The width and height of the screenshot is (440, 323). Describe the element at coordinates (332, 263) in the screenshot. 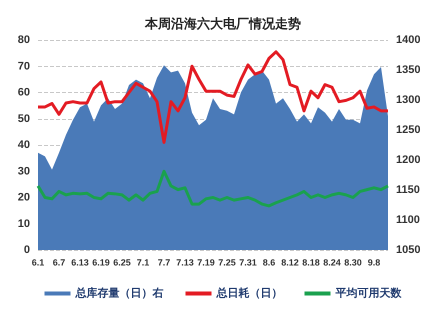

I see `x-tick-label: 8.24` at that location.